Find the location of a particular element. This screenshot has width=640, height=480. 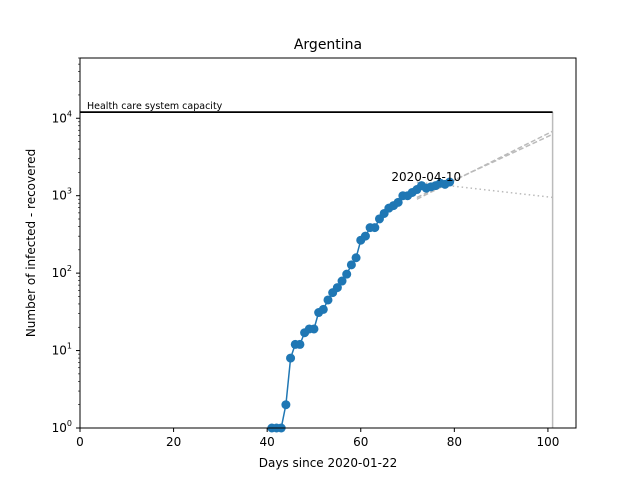

y-tick-label: 10¹ is located at coordinates (62, 350).